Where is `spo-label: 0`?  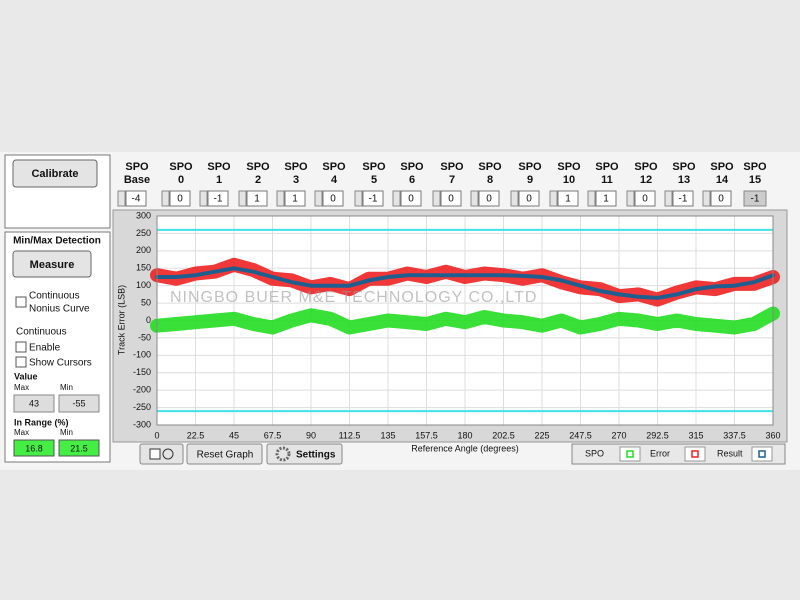 spo-label: 0 is located at coordinates (181, 180).